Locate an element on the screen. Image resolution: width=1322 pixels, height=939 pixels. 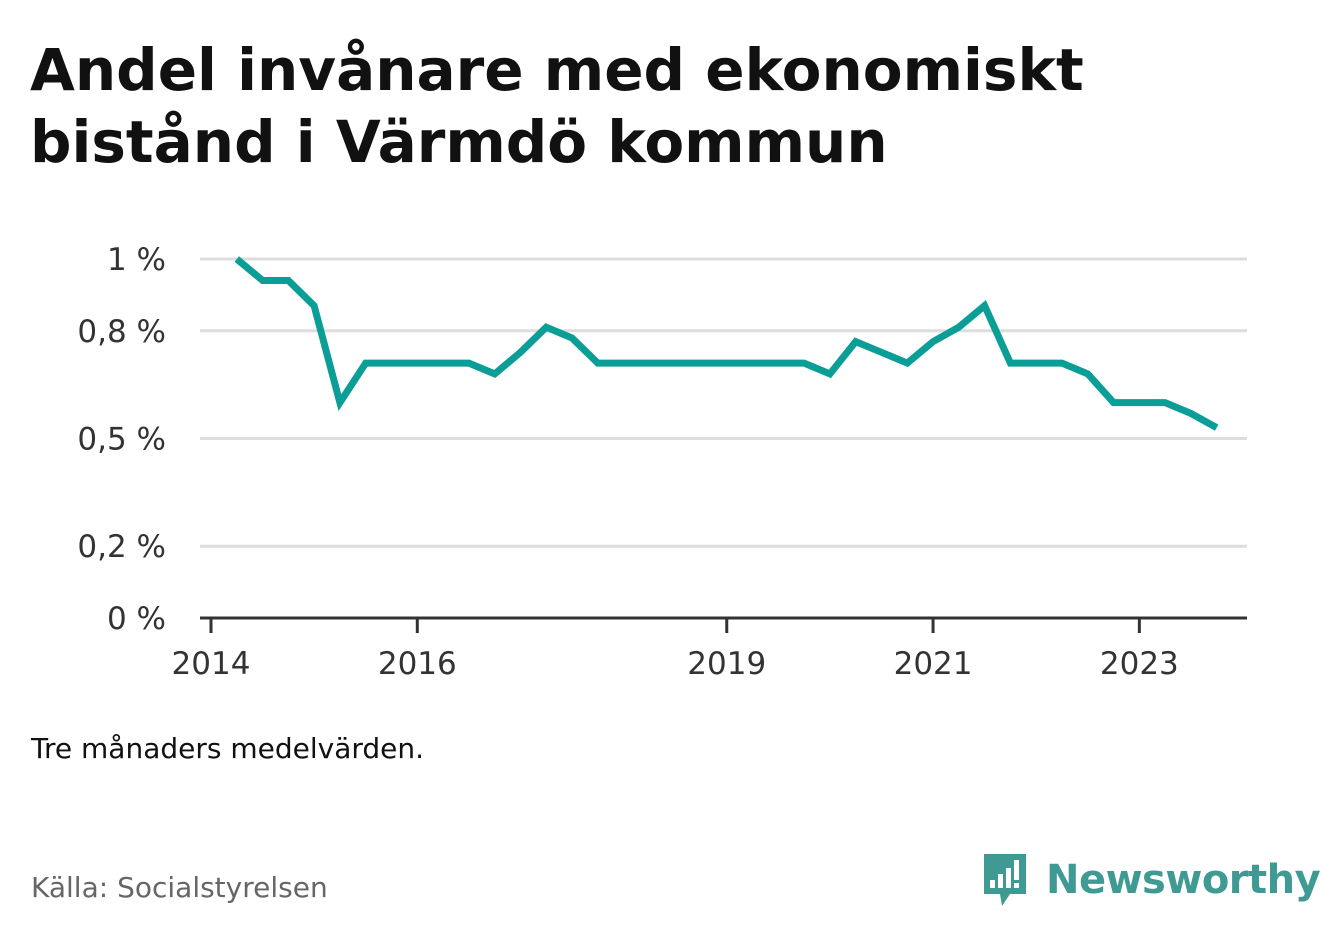
series-line is located at coordinates (726, 343).